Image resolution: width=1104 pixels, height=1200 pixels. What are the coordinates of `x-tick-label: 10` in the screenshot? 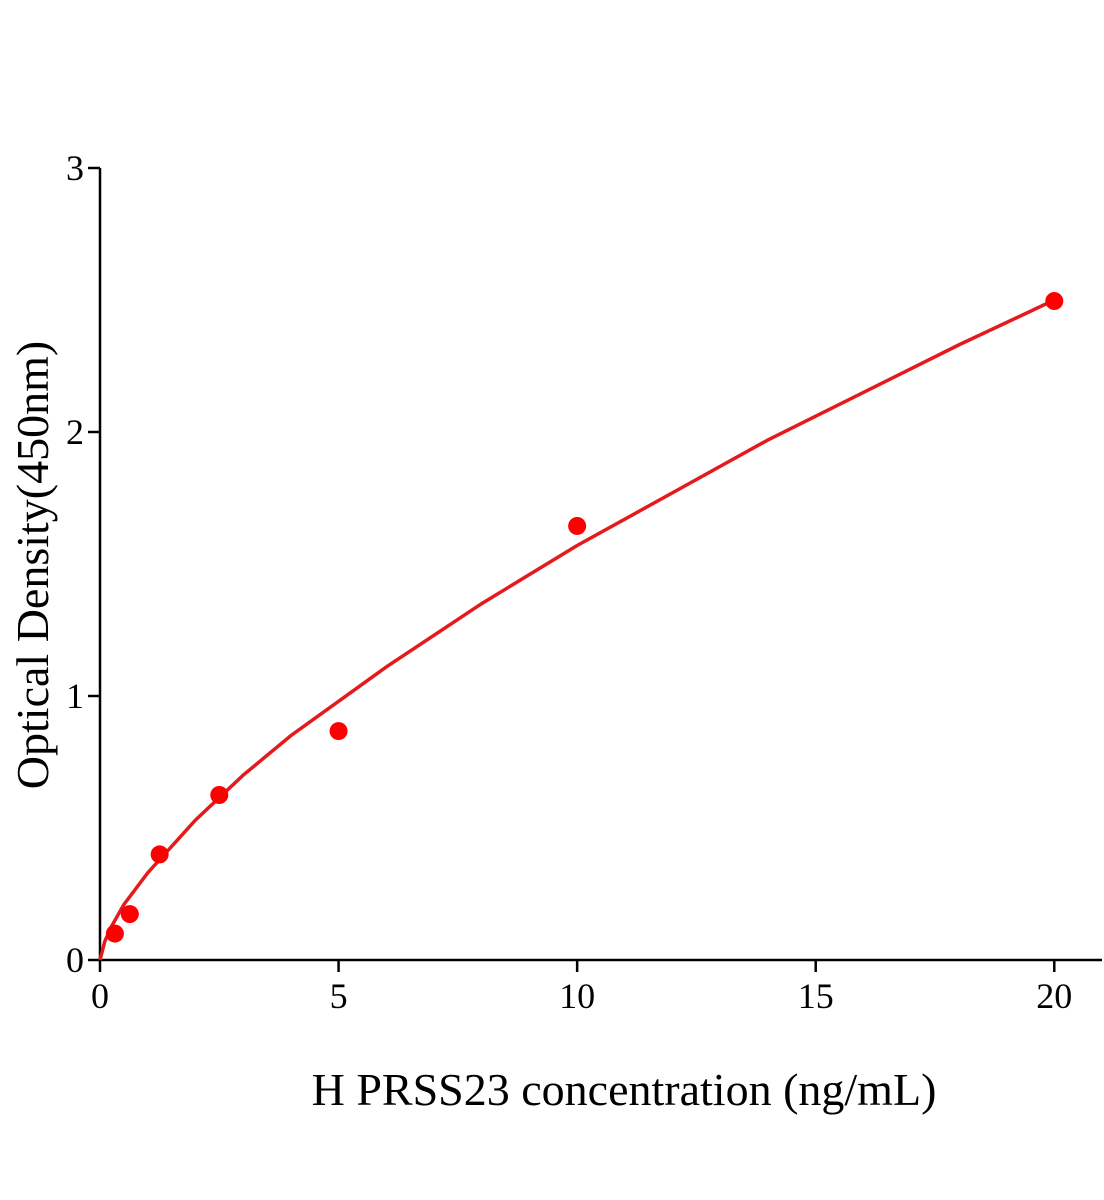 It's located at (577, 996).